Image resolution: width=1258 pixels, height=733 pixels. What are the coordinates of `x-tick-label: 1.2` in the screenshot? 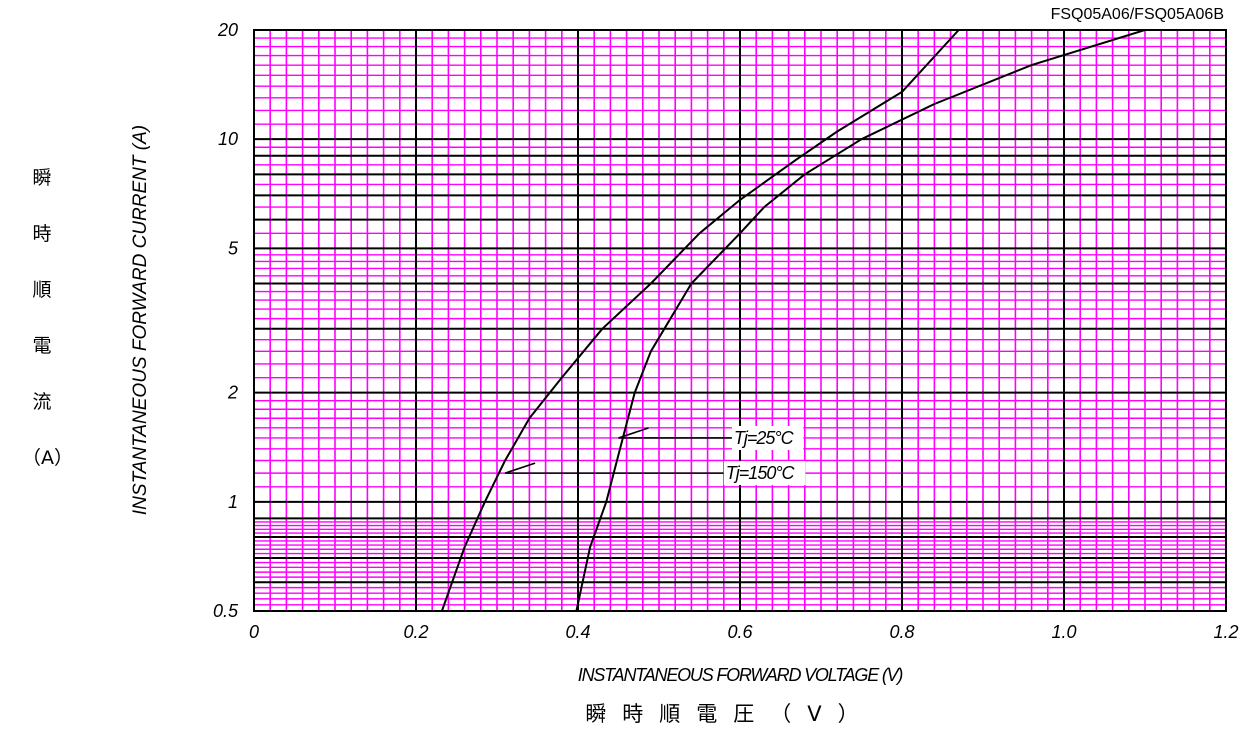 It's located at (1225, 632).